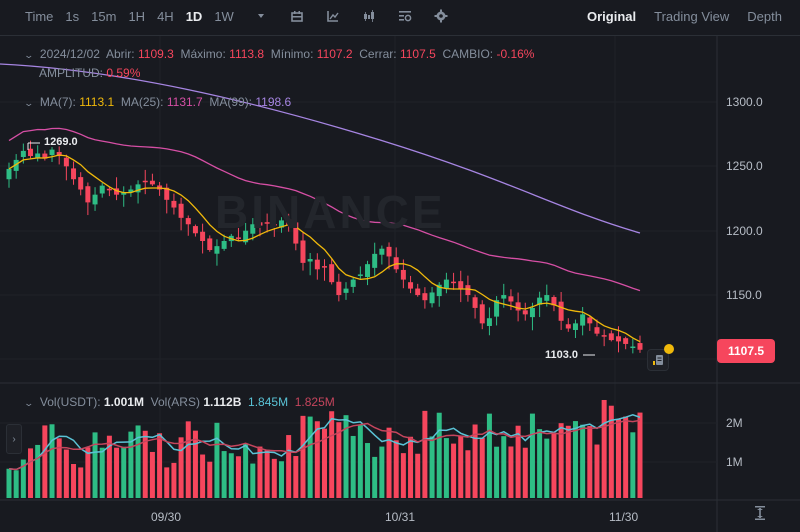  I want to click on interval-1d: 1D, so click(194, 16).